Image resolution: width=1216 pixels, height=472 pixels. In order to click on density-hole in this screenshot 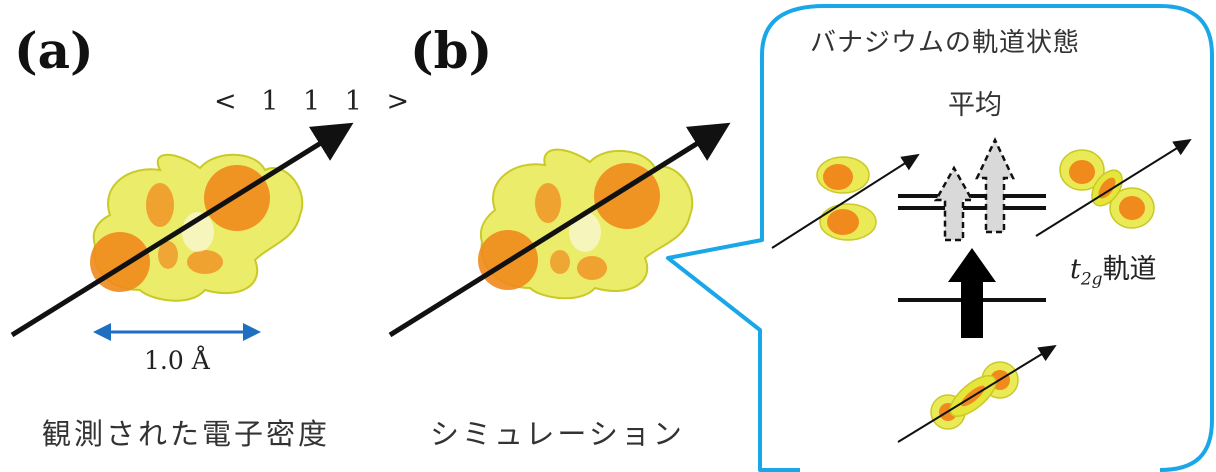, I will do `click(585, 232)`.